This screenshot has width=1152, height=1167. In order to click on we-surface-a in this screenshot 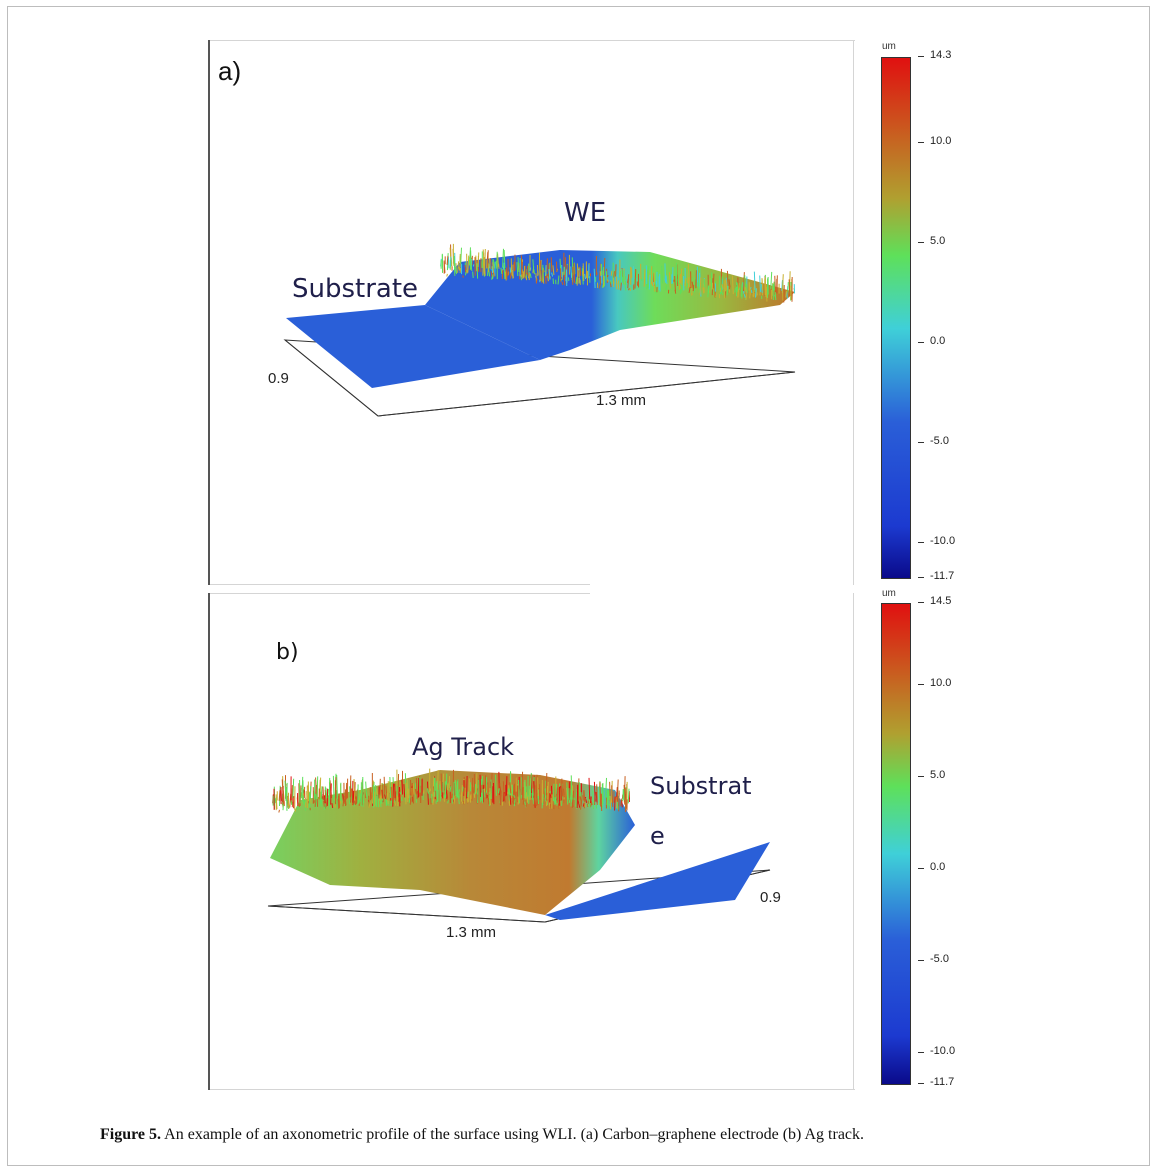, I will do `click(610, 305)`.